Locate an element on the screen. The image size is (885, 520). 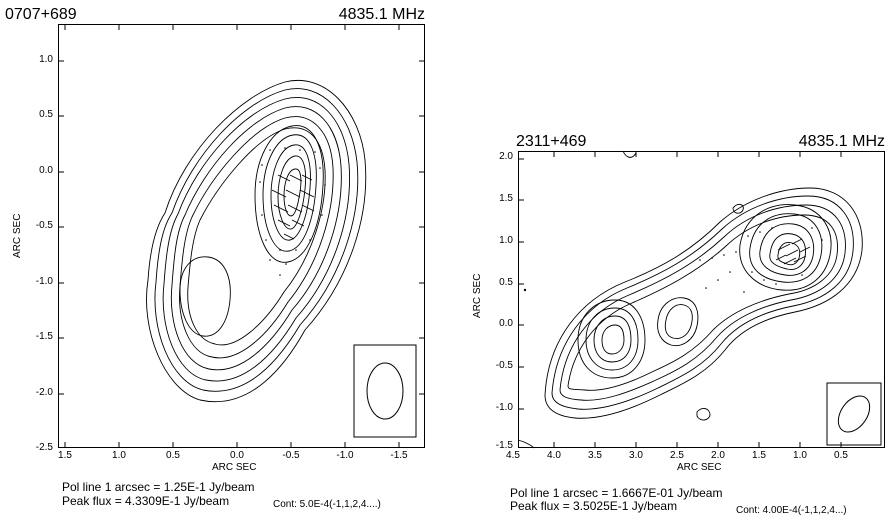
right-ytick: 0.5 is located at coordinates (506, 282).